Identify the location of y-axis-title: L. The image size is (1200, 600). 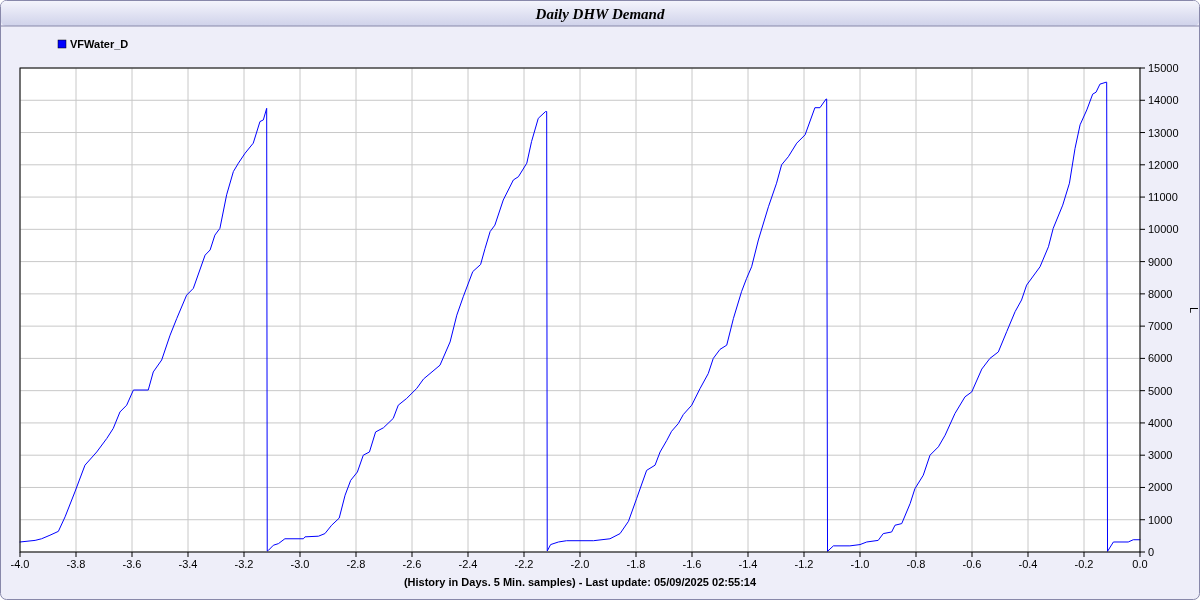
(1194, 310).